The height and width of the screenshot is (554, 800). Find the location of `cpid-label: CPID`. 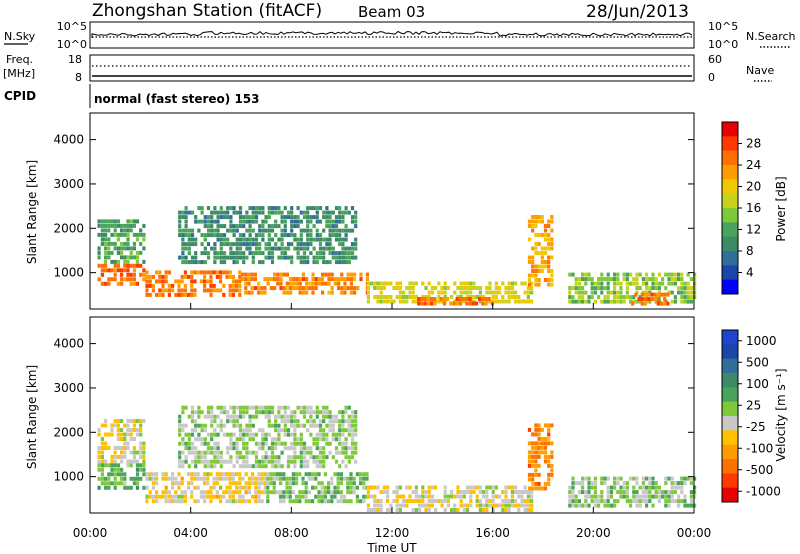

cpid-label: CPID is located at coordinates (20, 96).